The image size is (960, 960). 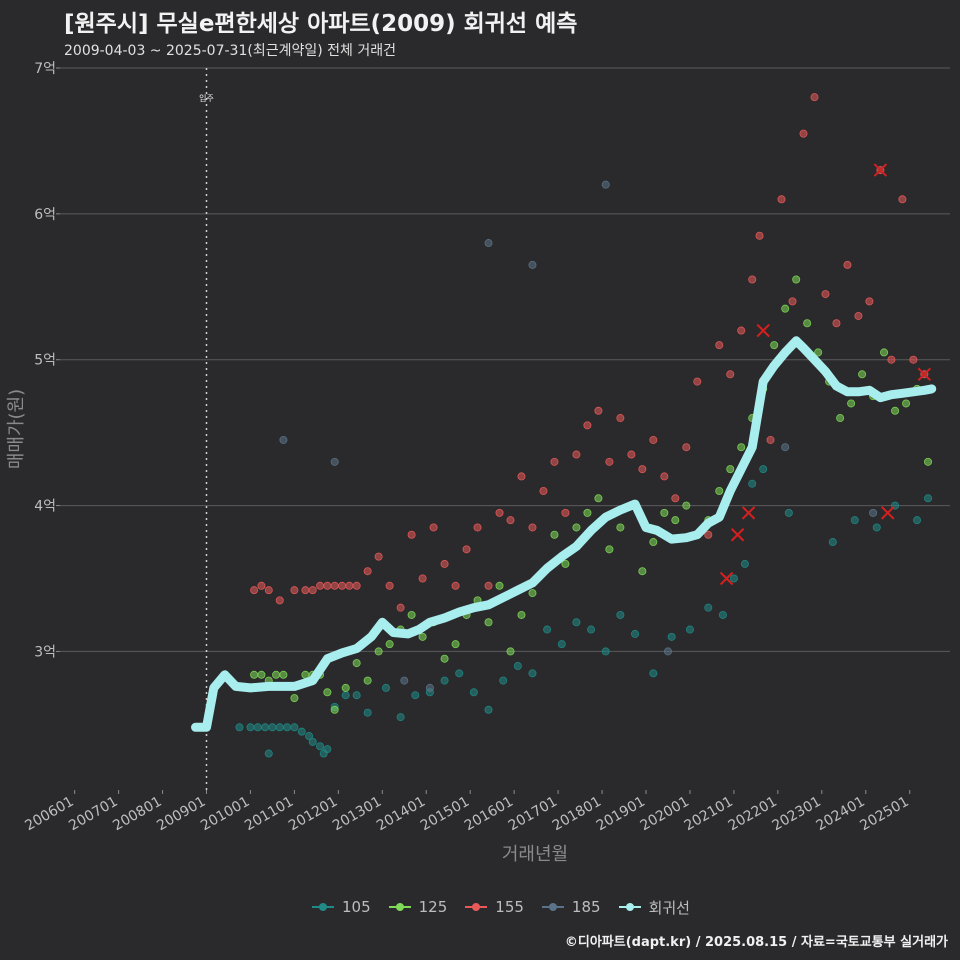 I want to click on y-tick-label: 4억, so click(x=45, y=507).